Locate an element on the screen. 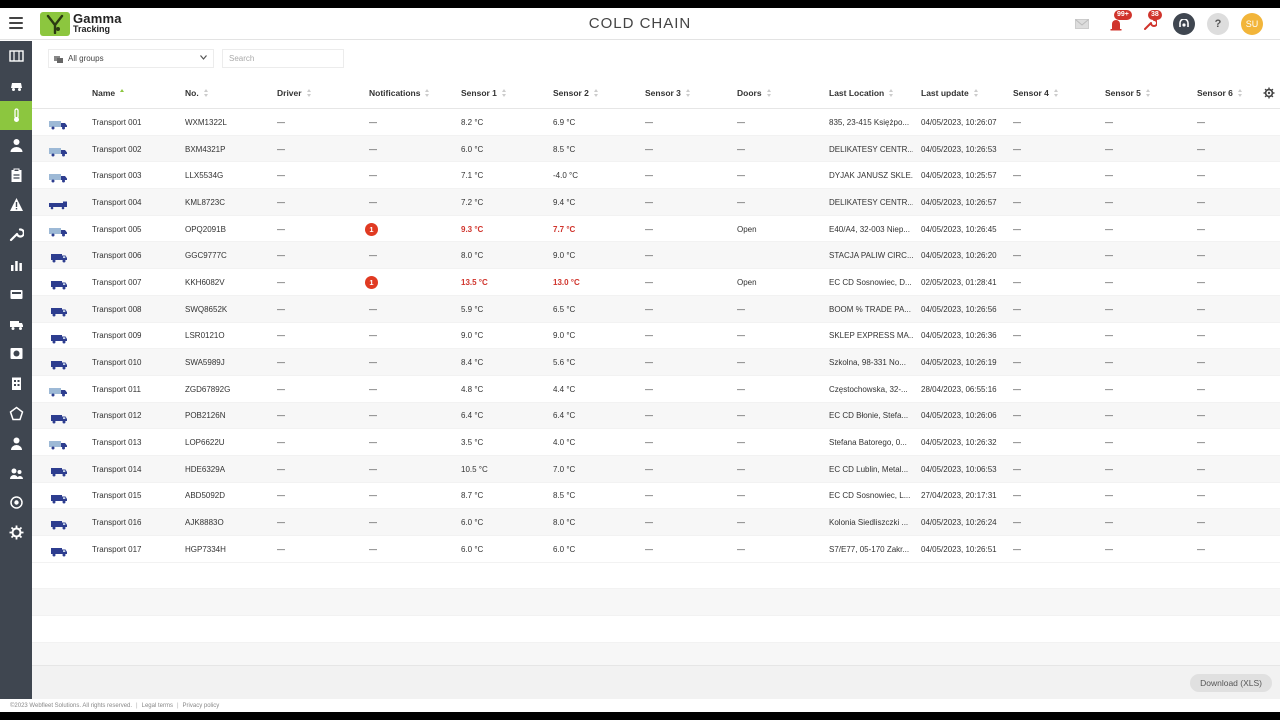 Image resolution: width=1280 pixels, height=720 pixels. sidebar-item-truck-side is located at coordinates (16, 324).